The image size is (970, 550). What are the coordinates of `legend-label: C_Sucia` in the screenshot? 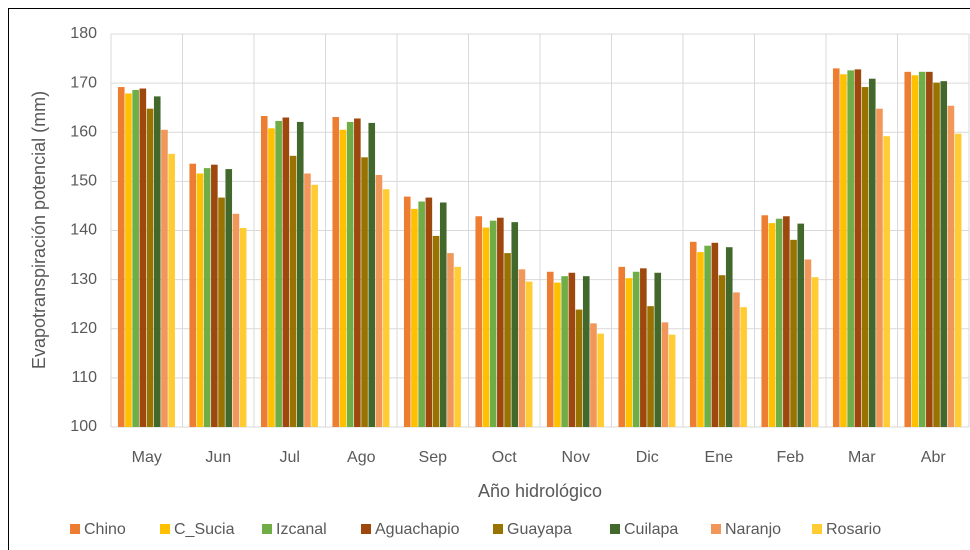 It's located at (204, 529).